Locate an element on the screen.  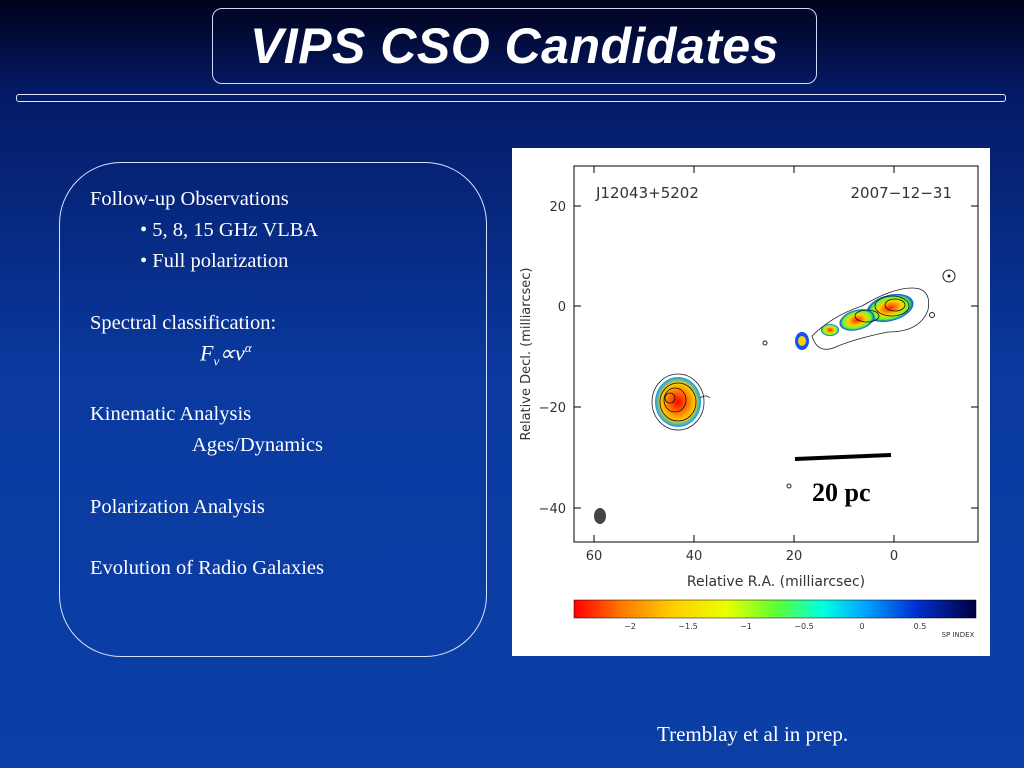
formula-nu: ν is located at coordinates (239, 353).